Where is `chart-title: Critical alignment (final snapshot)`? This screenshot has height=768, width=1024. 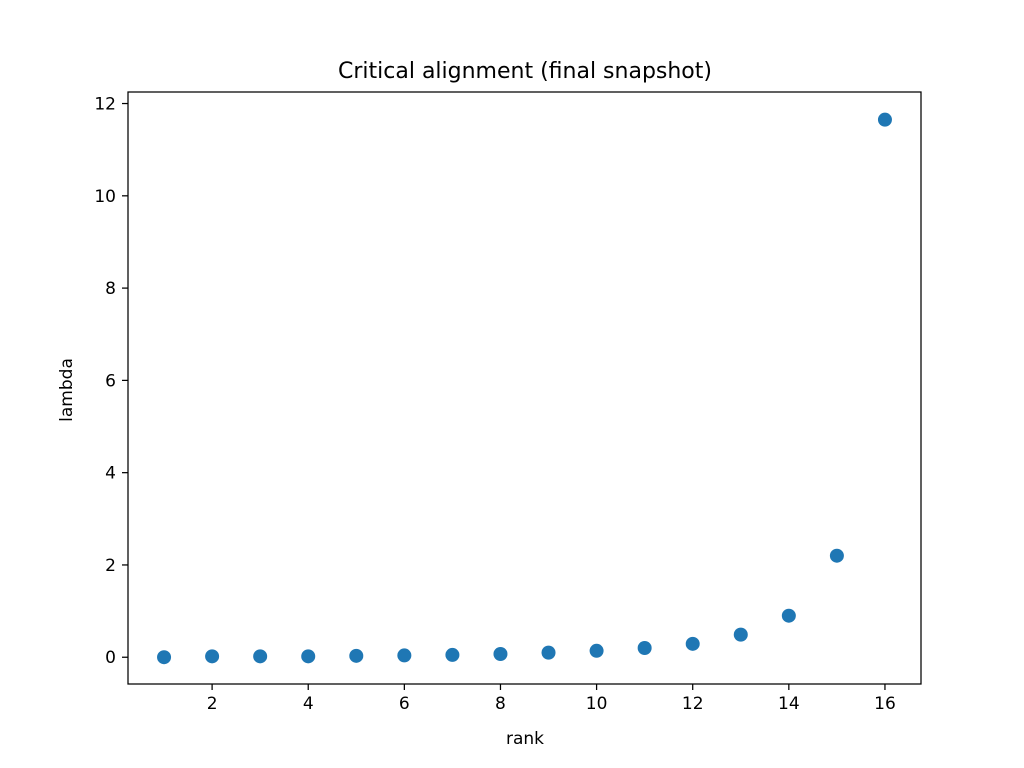
chart-title: Critical alignment (final snapshot) is located at coordinates (525, 71).